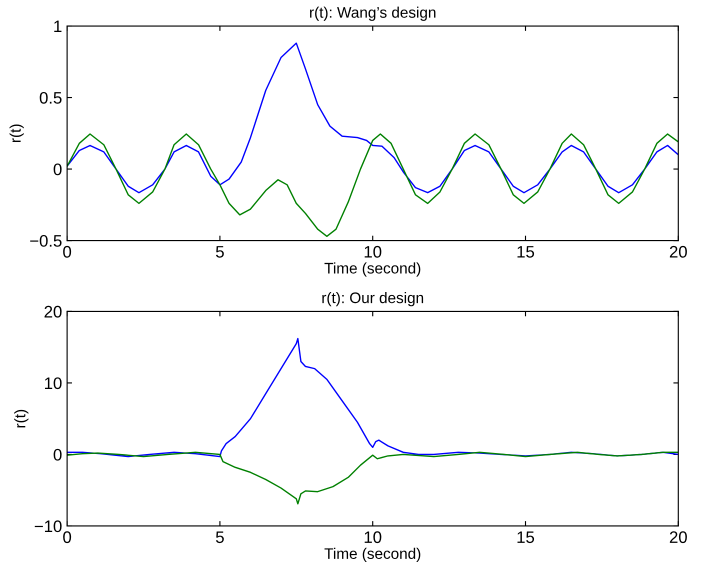 Image resolution: width=714 pixels, height=578 pixels. I want to click on line-series, so click(372, 478).